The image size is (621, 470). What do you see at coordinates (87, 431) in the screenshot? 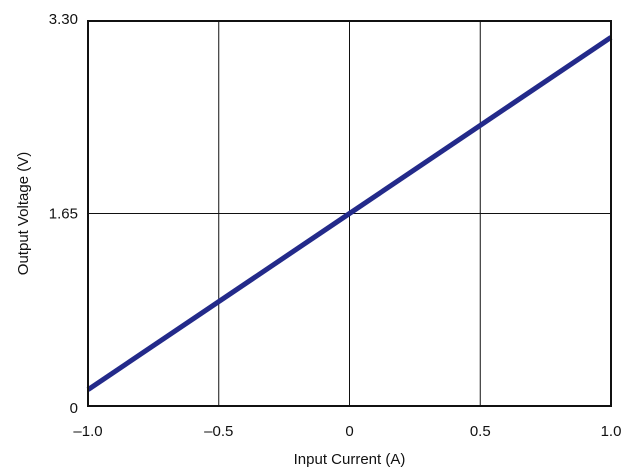
I see `x-tick-label: –1.0` at bounding box center [87, 431].